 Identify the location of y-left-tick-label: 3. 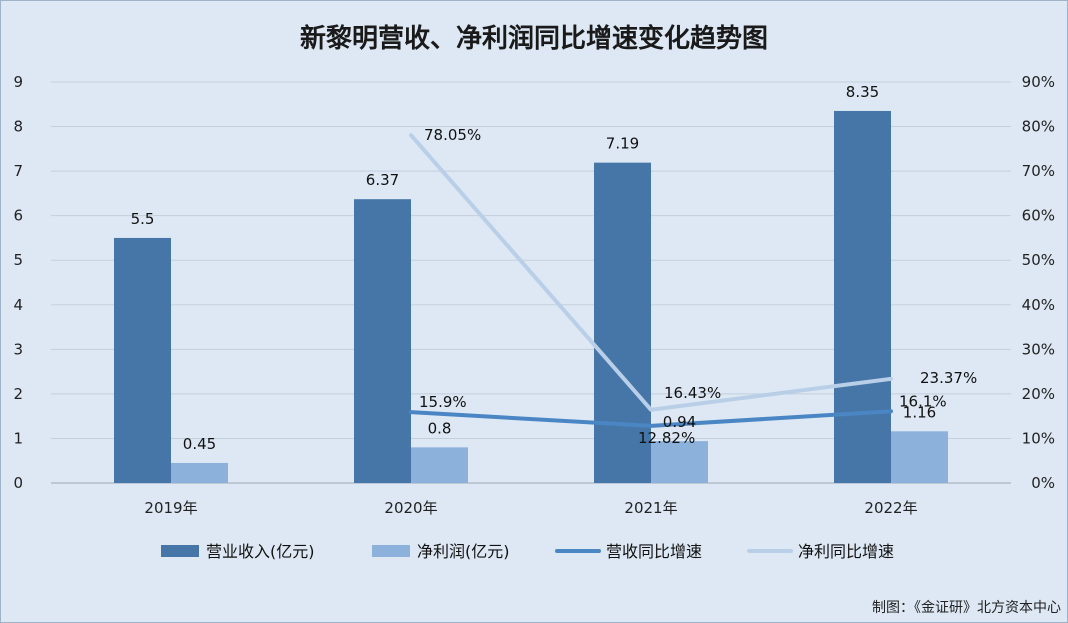
(18, 349).